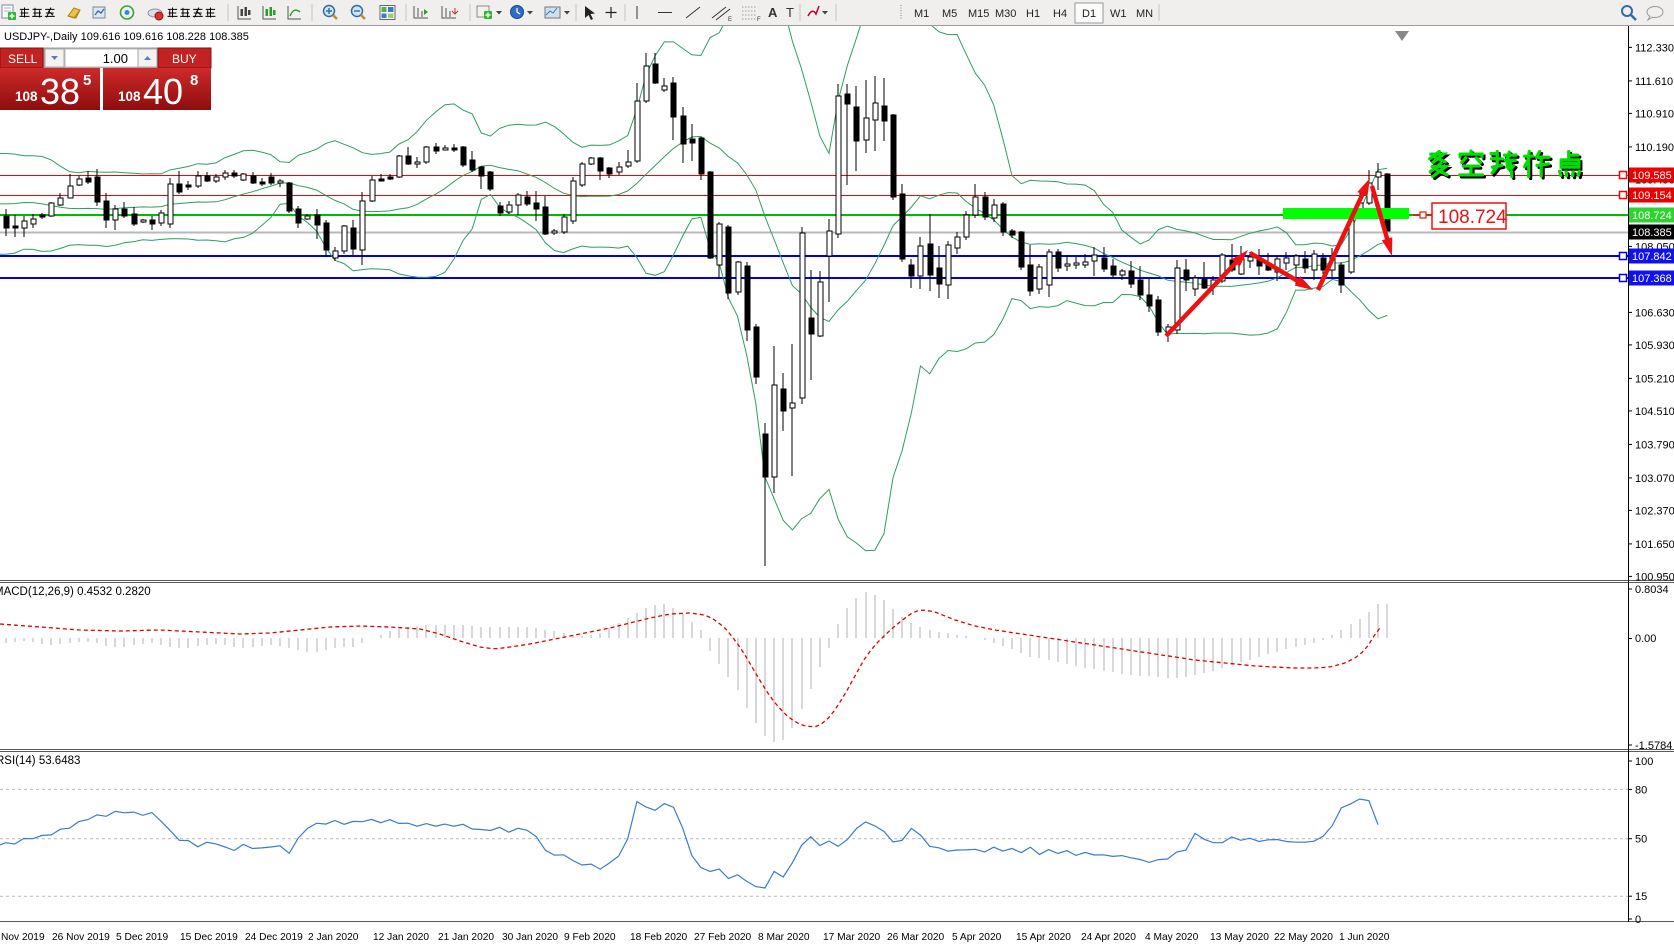 The image size is (1674, 948). Describe the element at coordinates (40, 761) in the screenshot. I see `svg-text: RSI(14) 53.6483` at that location.